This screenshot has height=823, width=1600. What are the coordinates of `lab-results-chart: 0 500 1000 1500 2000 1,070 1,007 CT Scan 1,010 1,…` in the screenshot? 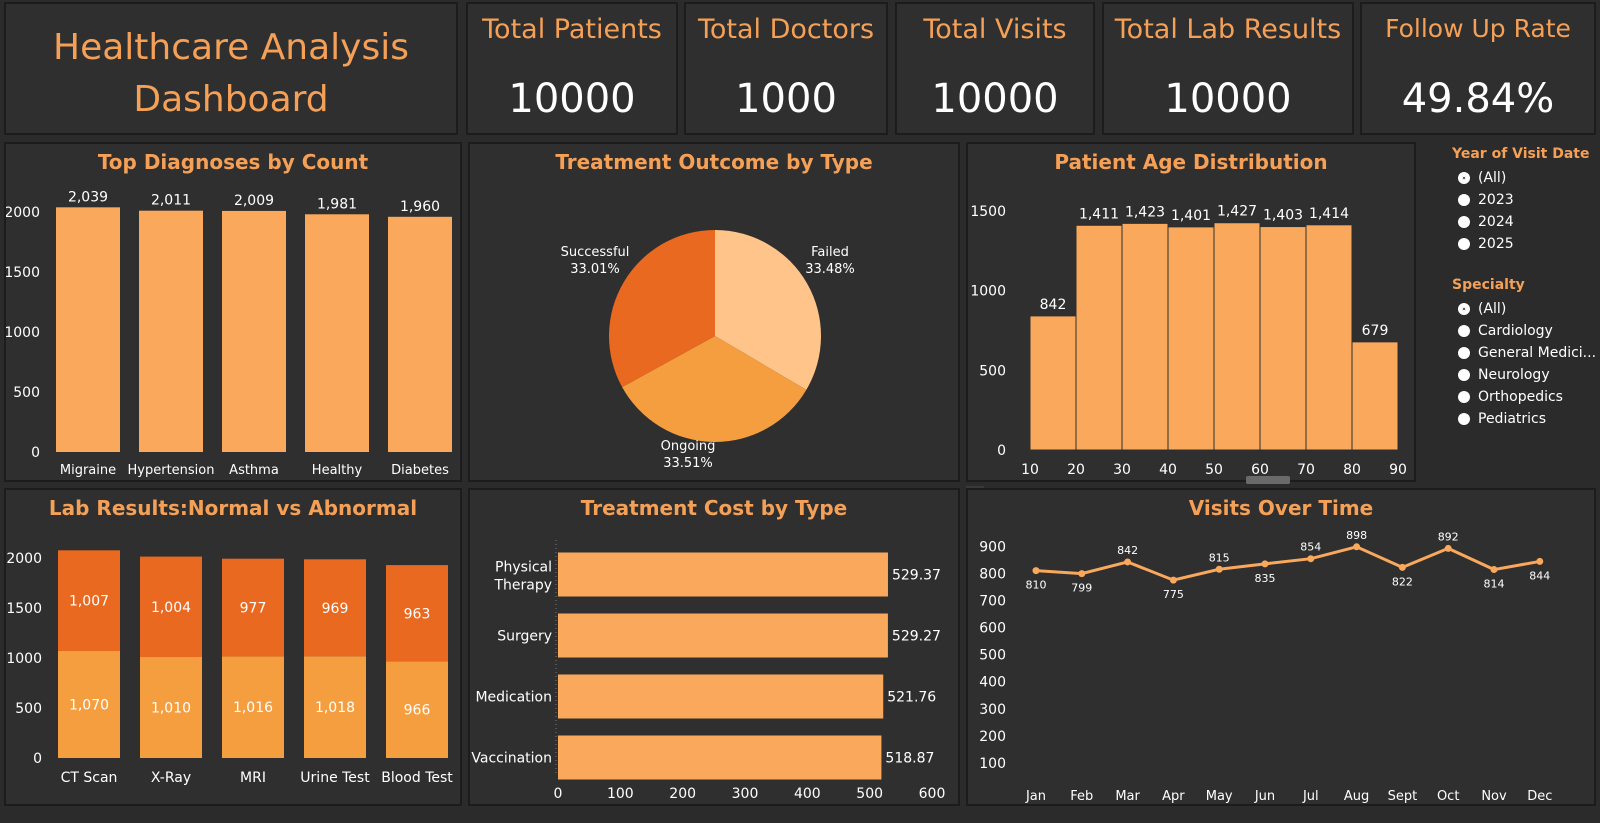 It's located at (233, 647).